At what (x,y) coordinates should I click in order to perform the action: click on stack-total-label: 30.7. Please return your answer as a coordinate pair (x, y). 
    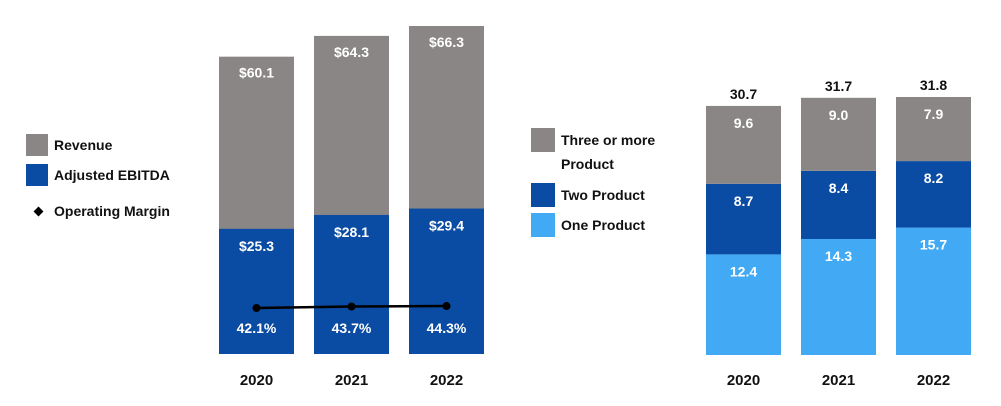
    Looking at the image, I should click on (743, 94).